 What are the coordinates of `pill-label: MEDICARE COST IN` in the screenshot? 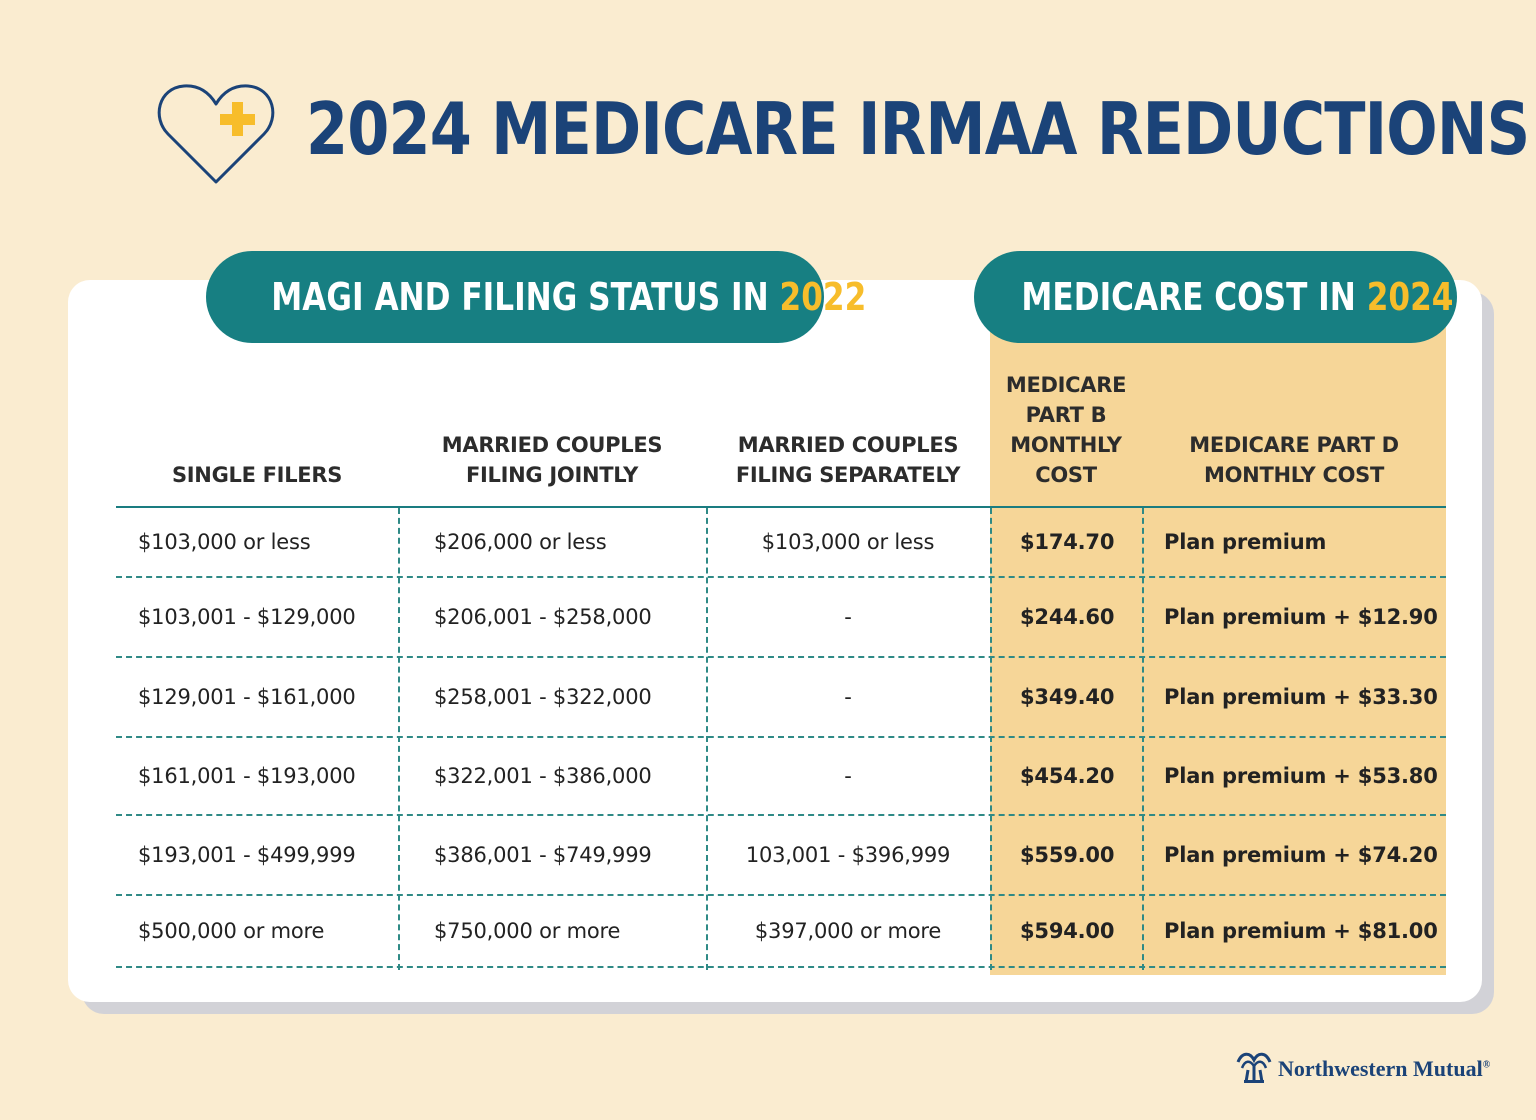 It's located at (1194, 297).